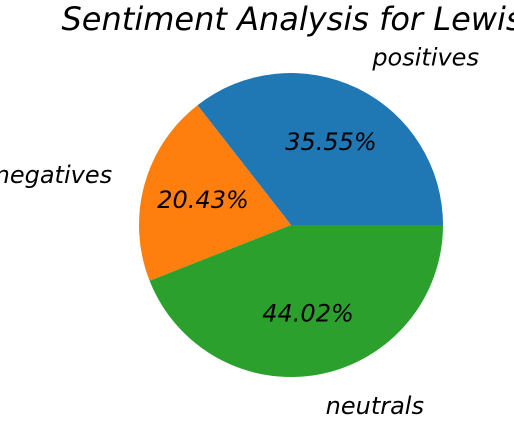  Describe the element at coordinates (331, 142) in the screenshot. I see `pct-label-positives: 35.55%` at that location.